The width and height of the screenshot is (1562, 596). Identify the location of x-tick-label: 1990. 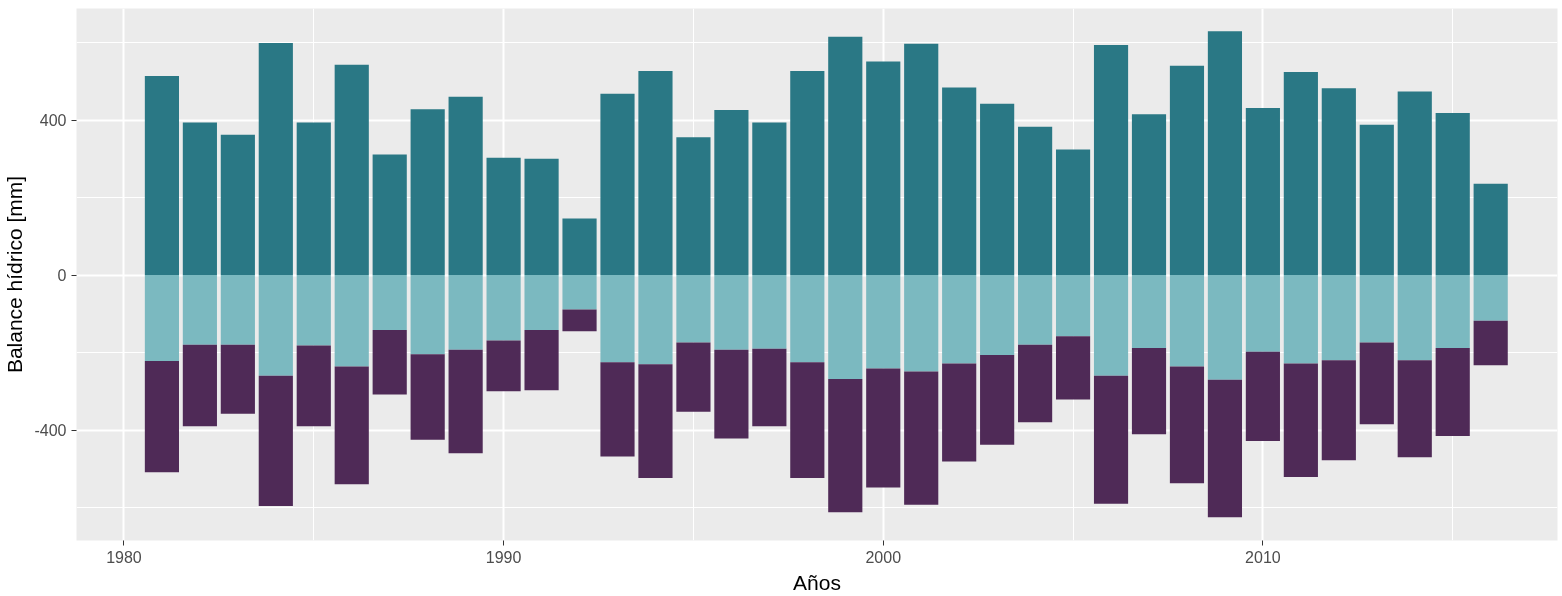
(503, 557).